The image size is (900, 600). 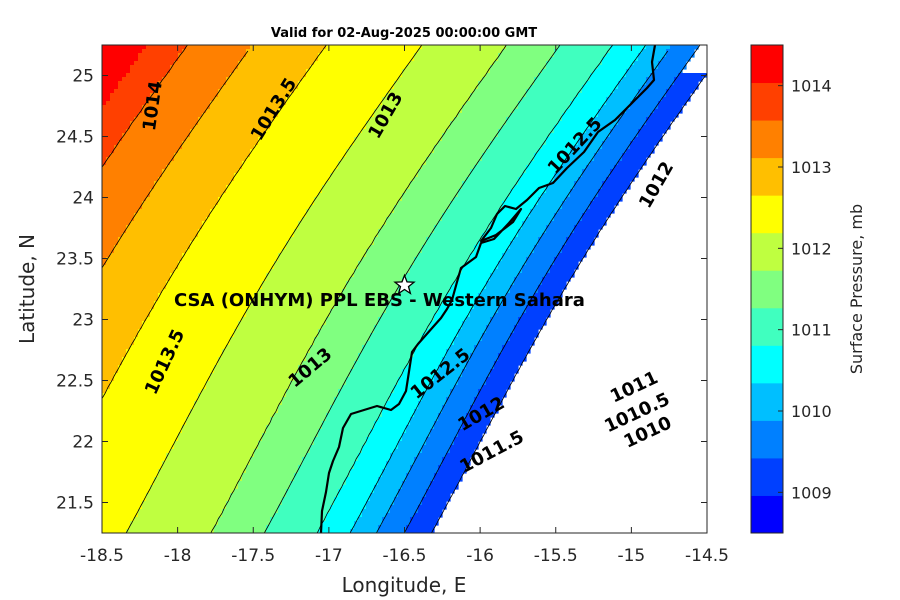 What do you see at coordinates (791, 289) in the screenshot?
I see `colorbar: 1009 1010 1011 1012 1013 1014` at bounding box center [791, 289].